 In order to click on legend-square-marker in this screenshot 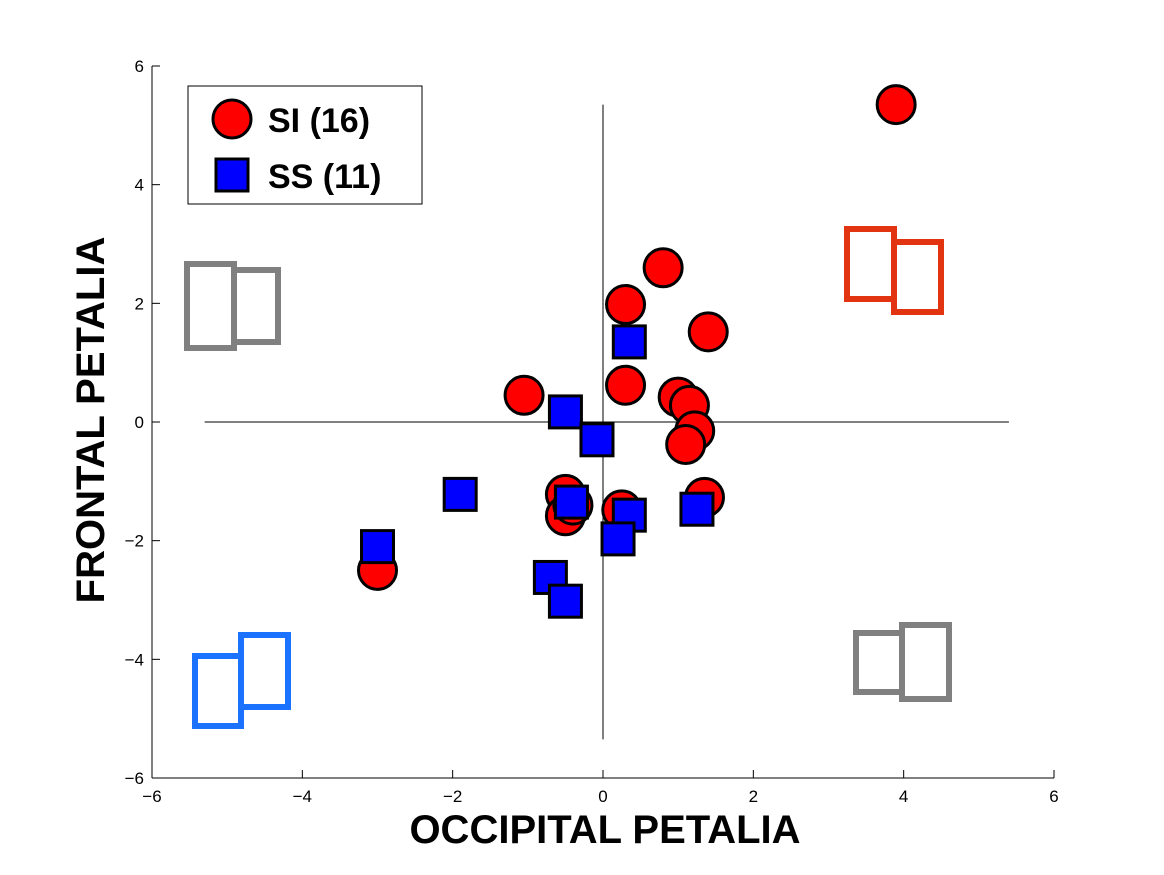, I will do `click(232, 175)`.